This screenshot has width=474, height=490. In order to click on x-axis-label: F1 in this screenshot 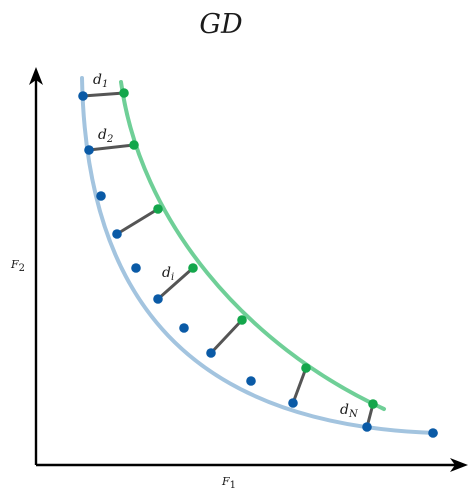, I will do `click(228, 482)`.